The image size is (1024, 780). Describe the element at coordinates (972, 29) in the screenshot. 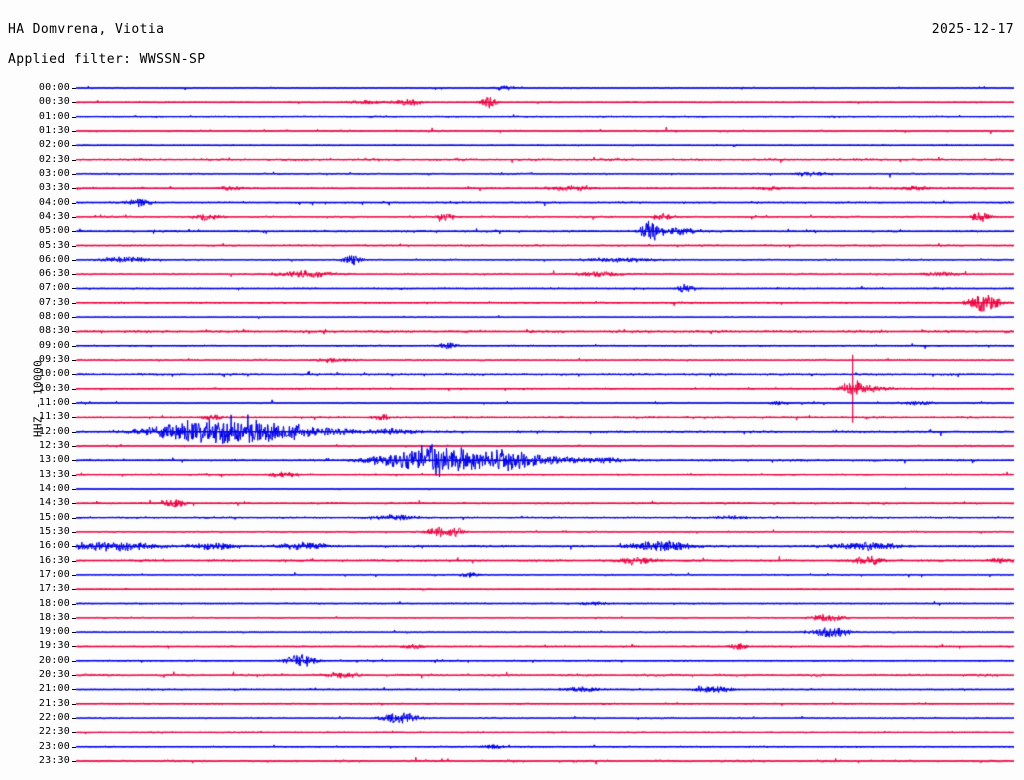

I see `plot-date-label: 2025-12-17` at that location.